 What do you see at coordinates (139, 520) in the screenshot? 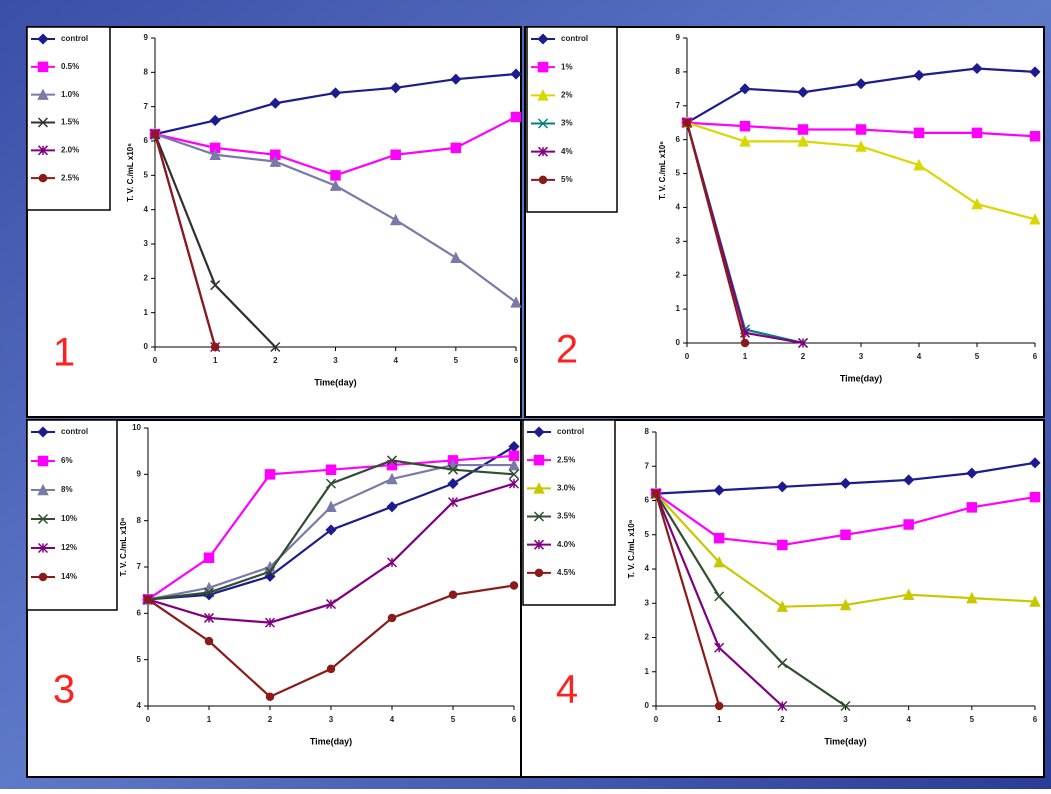
I see `y-tick-label: 8` at bounding box center [139, 520].